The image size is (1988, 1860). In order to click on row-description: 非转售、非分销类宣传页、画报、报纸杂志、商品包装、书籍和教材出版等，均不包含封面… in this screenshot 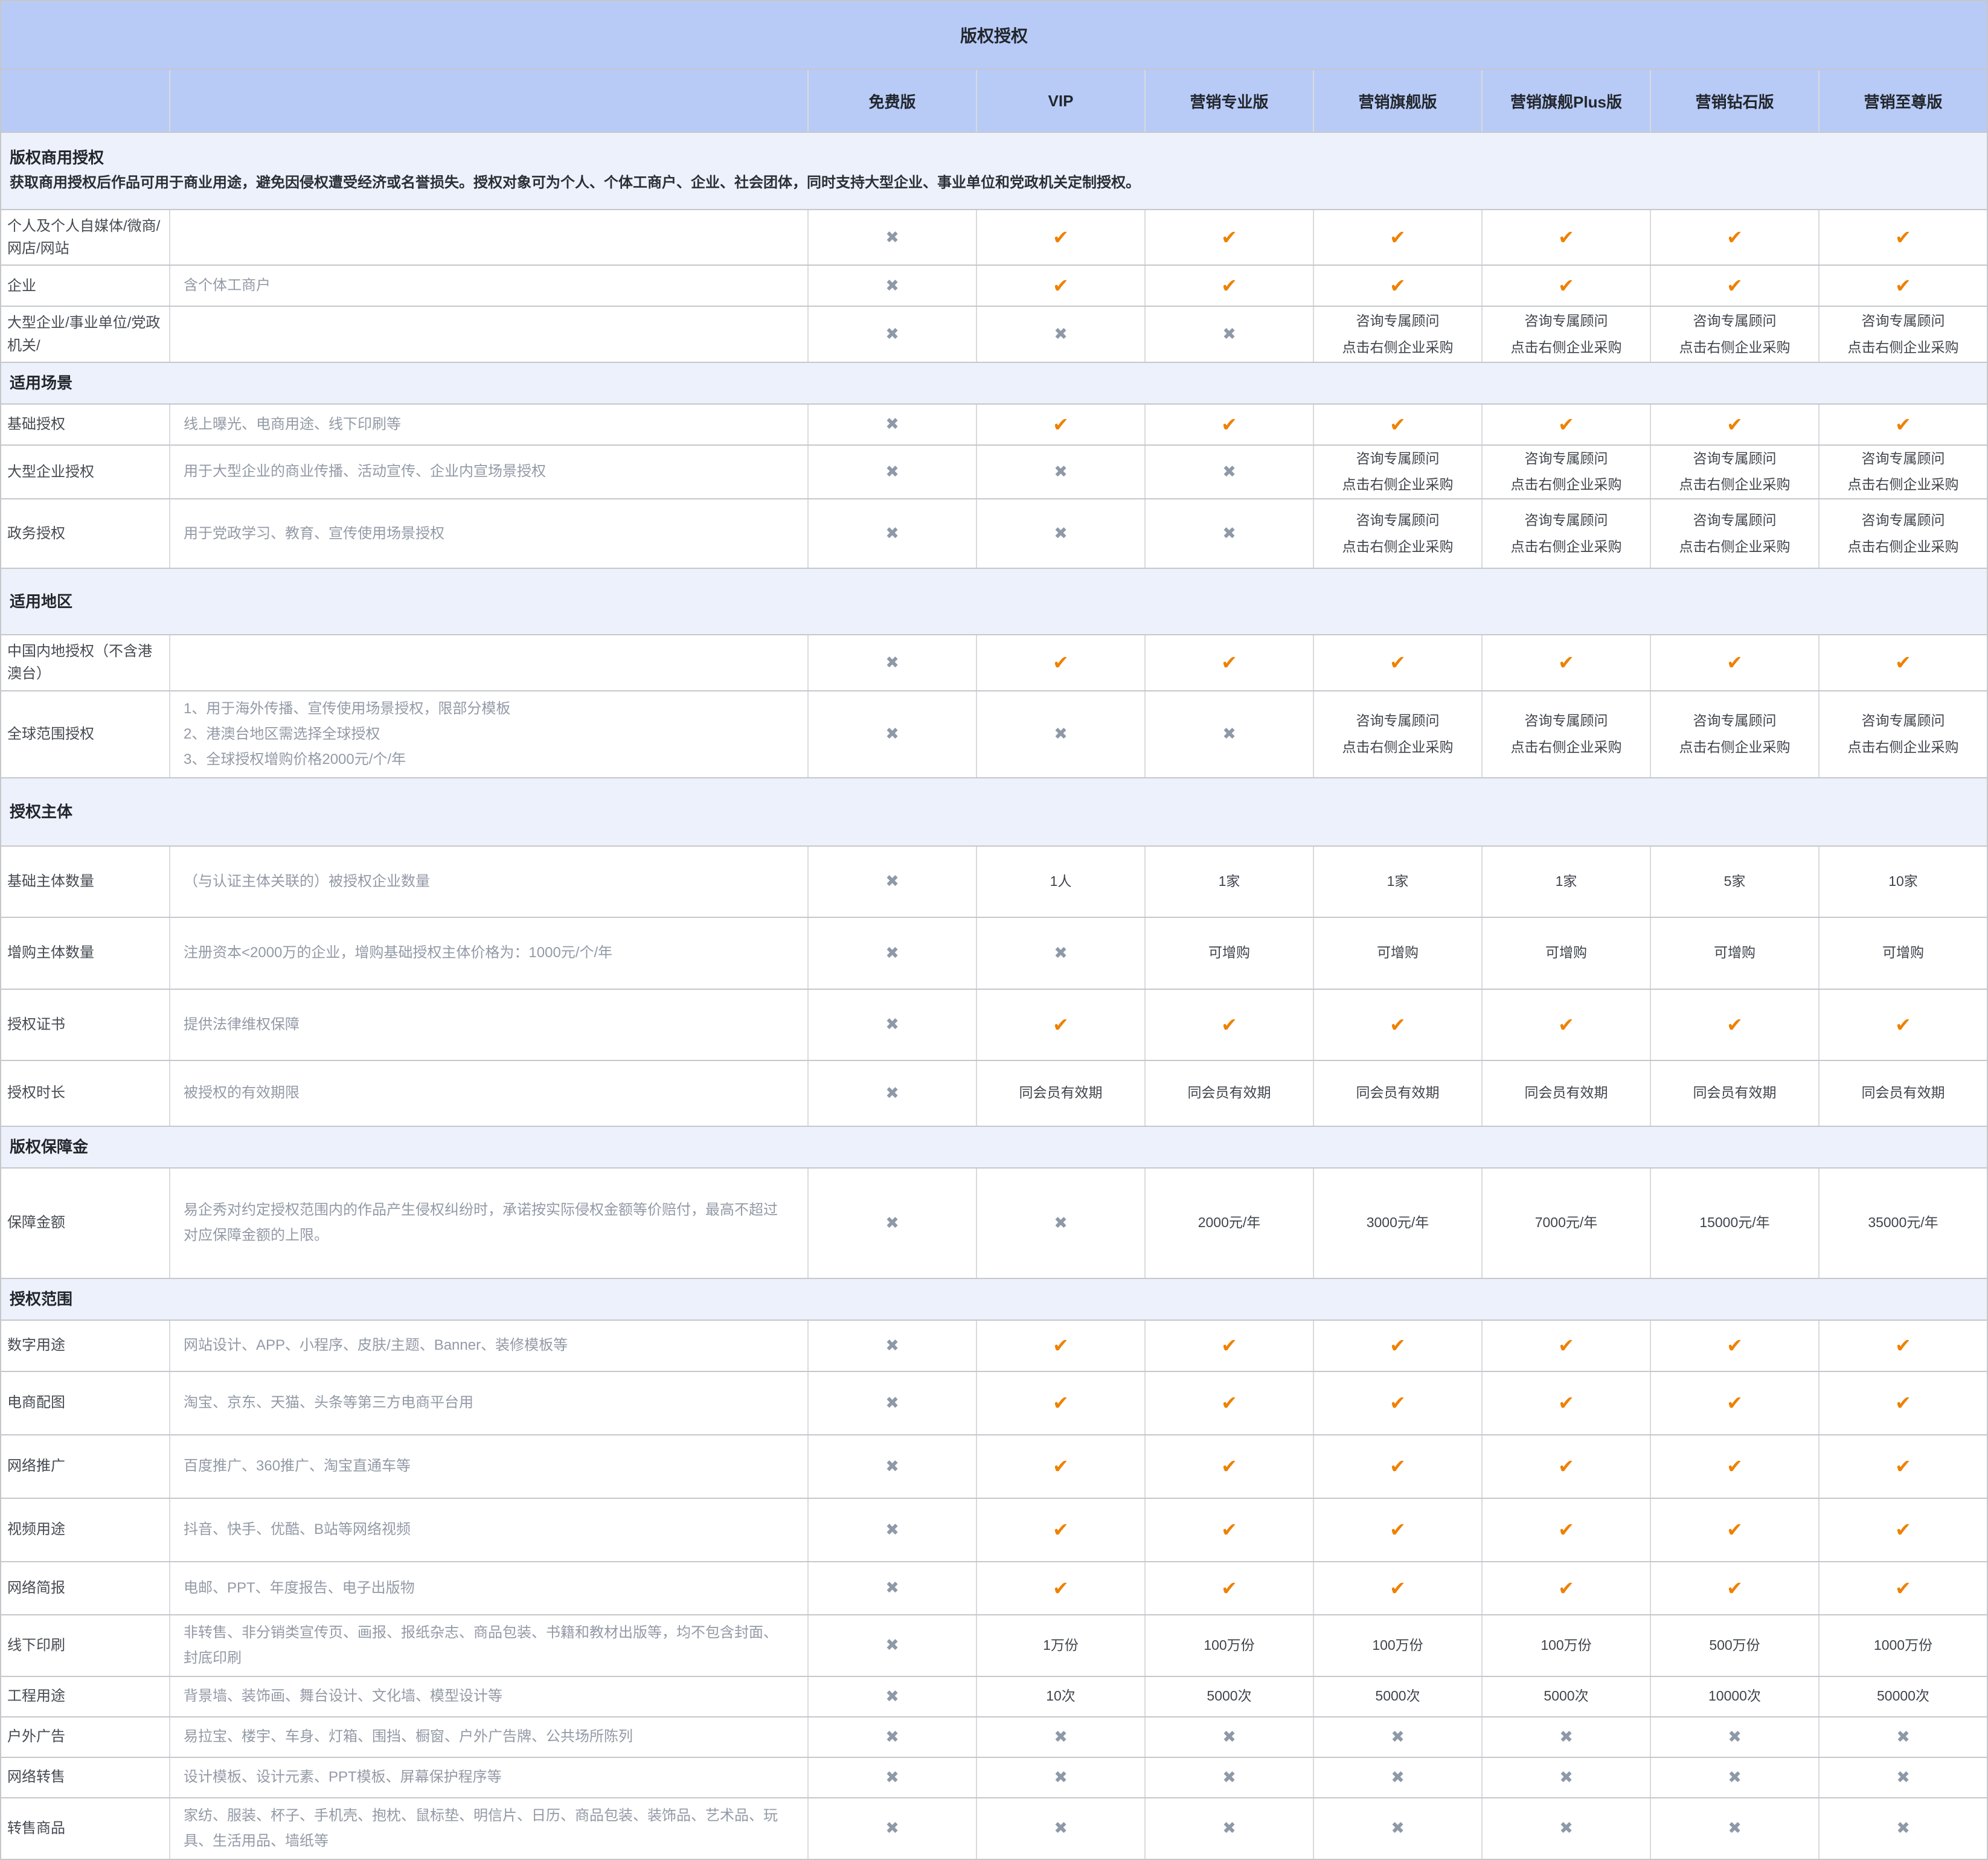, I will do `click(488, 1646)`.